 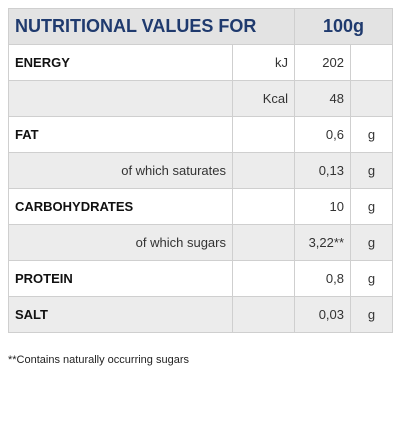 I want to click on nutrient-sublabel: of which sugars, so click(x=120, y=242).